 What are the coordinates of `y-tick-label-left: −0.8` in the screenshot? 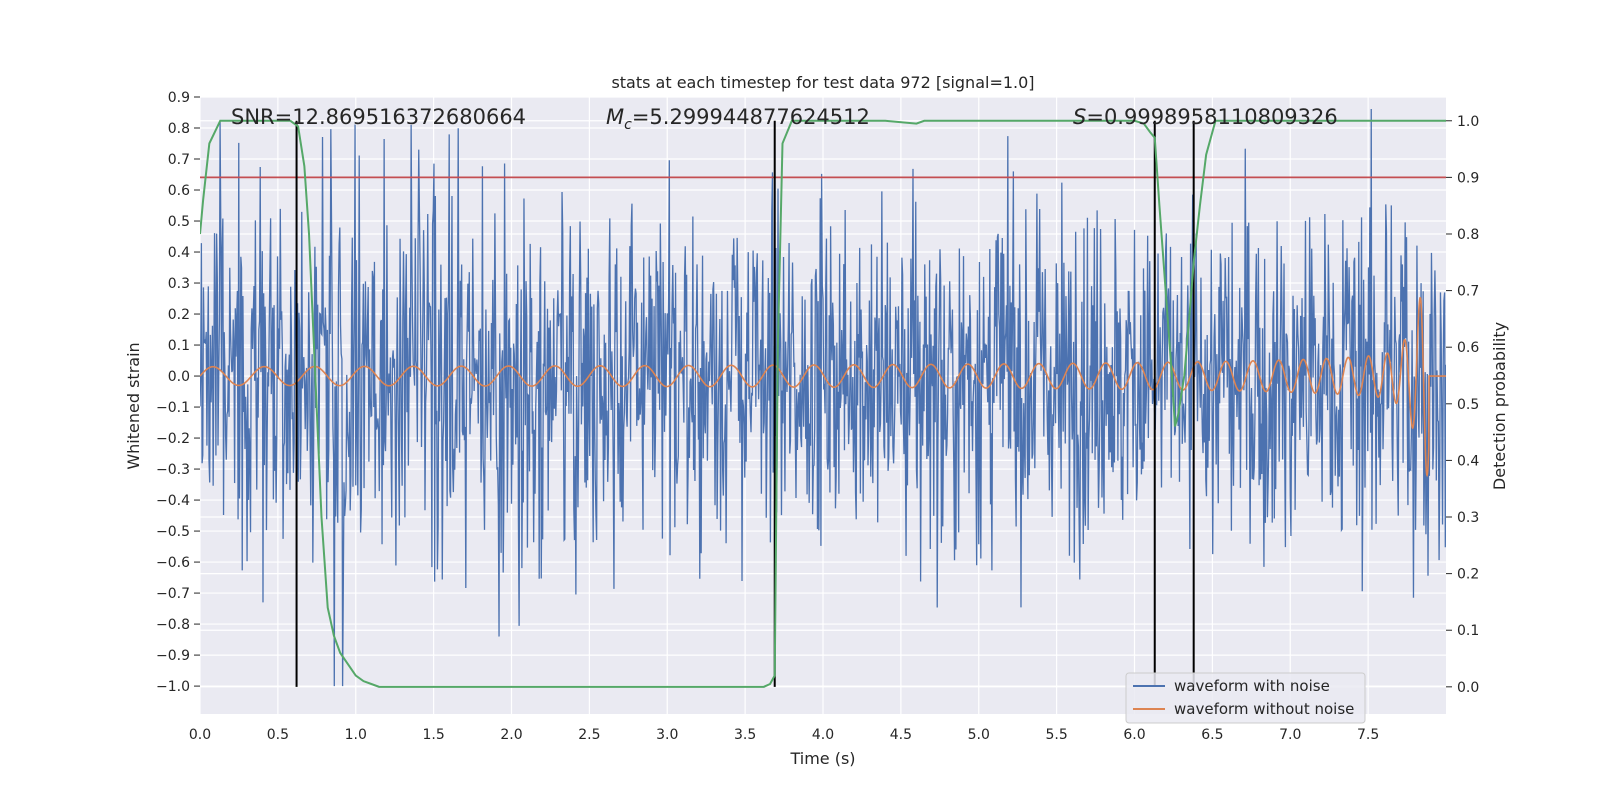 It's located at (173, 625).